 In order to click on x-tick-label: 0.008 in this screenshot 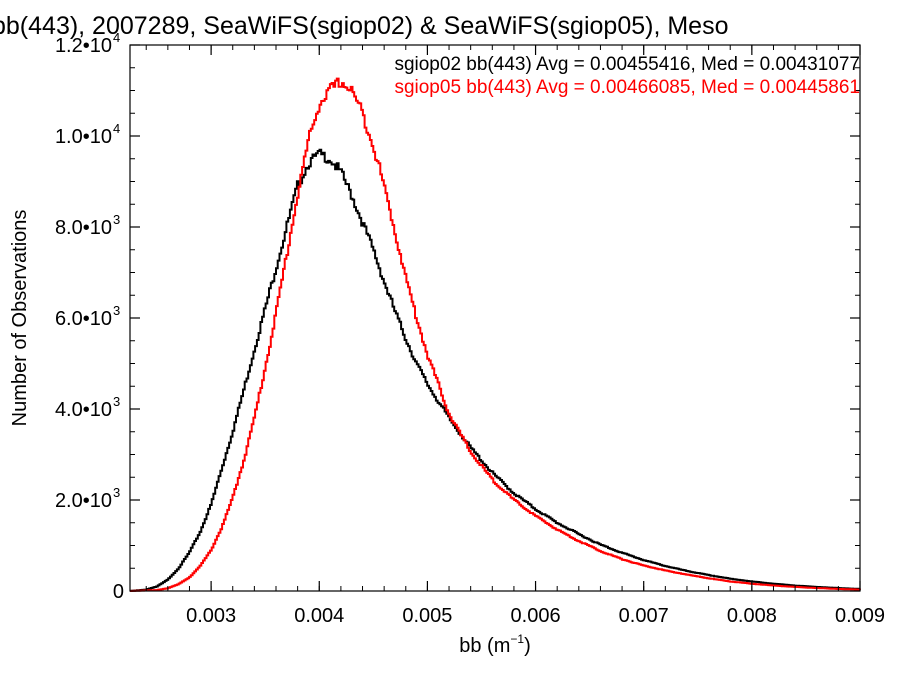, I will do `click(752, 616)`.